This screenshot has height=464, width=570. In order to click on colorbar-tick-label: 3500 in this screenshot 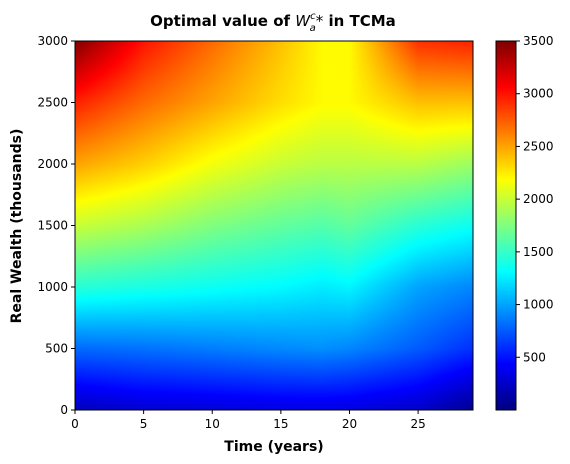, I will do `click(538, 41)`.